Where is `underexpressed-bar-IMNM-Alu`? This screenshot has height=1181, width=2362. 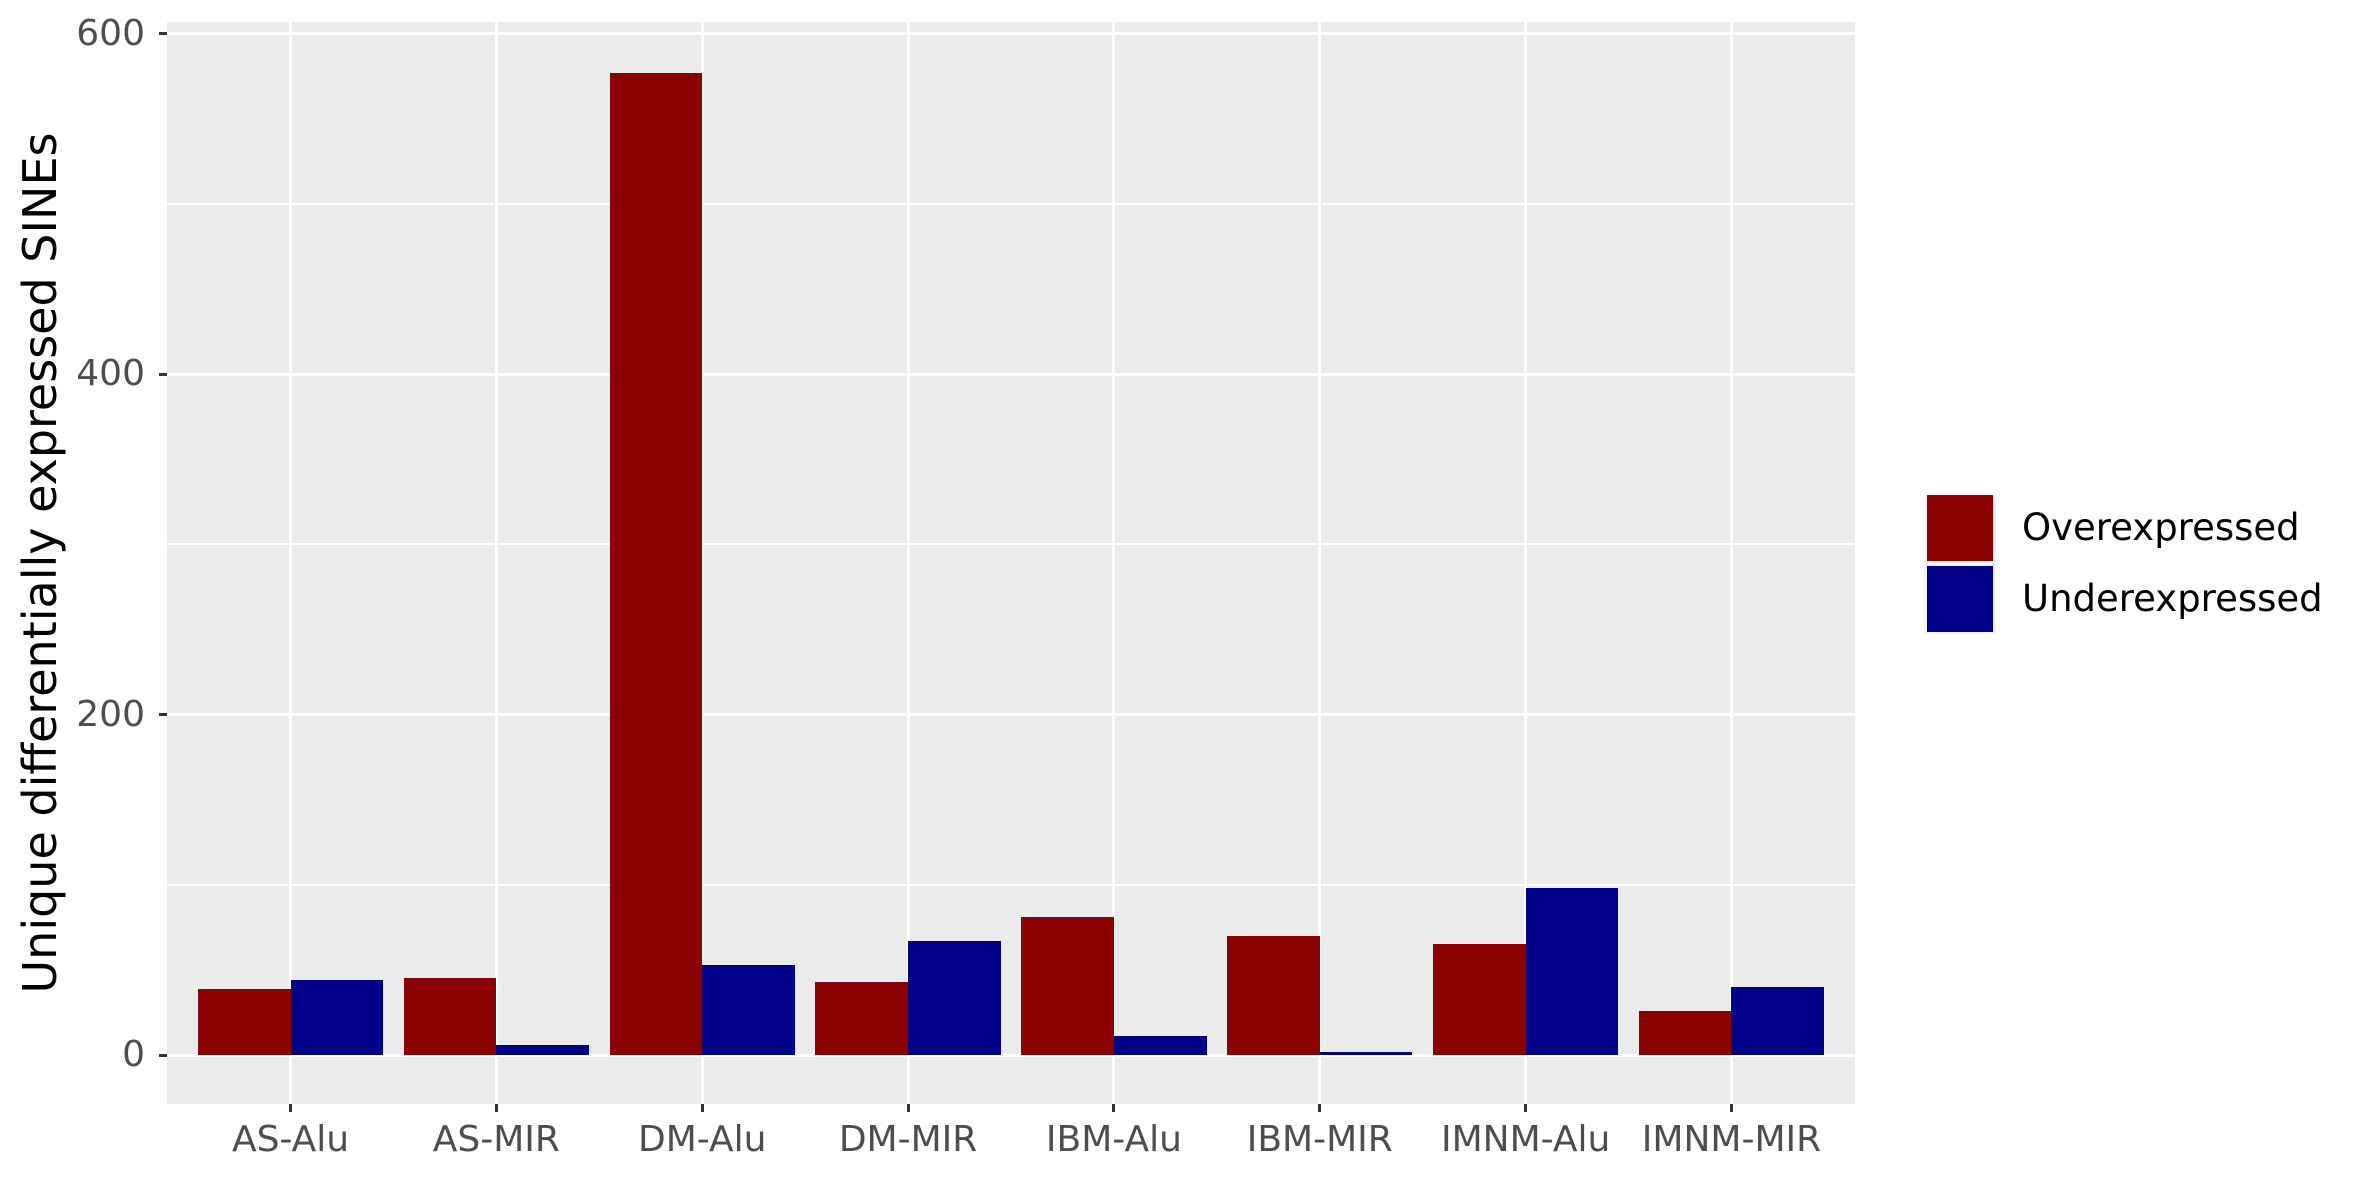
underexpressed-bar-IMNM-Alu is located at coordinates (1572, 971).